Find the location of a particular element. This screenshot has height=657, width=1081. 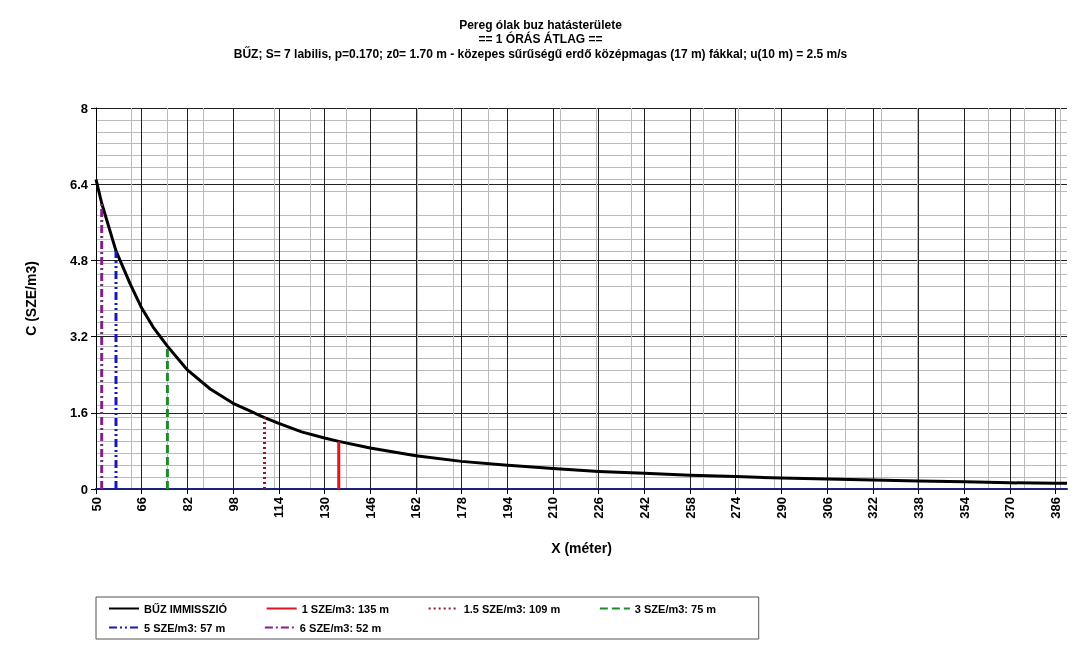

y-tick-label: 1.6 is located at coordinates (78, 413).